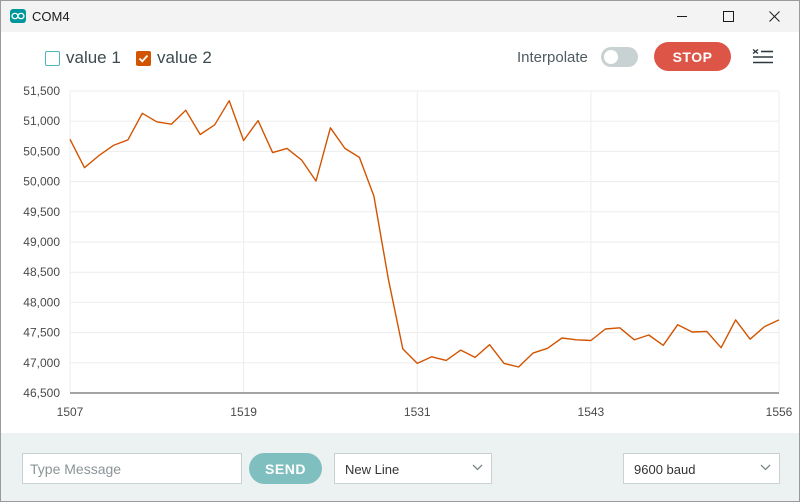 The image size is (800, 502). I want to click on x-tick-label: 1543, so click(591, 412).